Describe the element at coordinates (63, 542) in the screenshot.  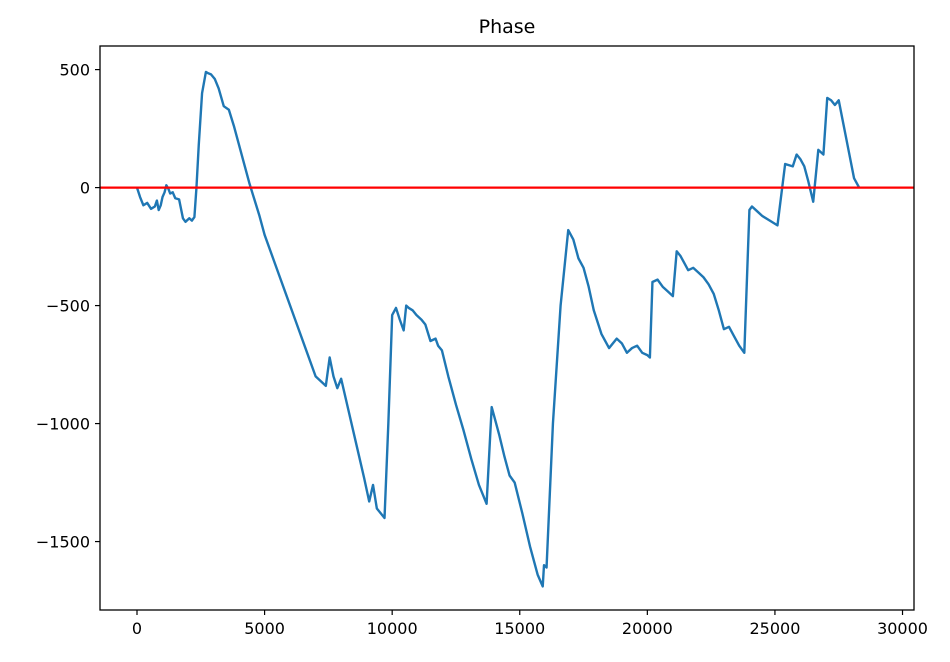
I see `y-tick-label: −1500` at that location.